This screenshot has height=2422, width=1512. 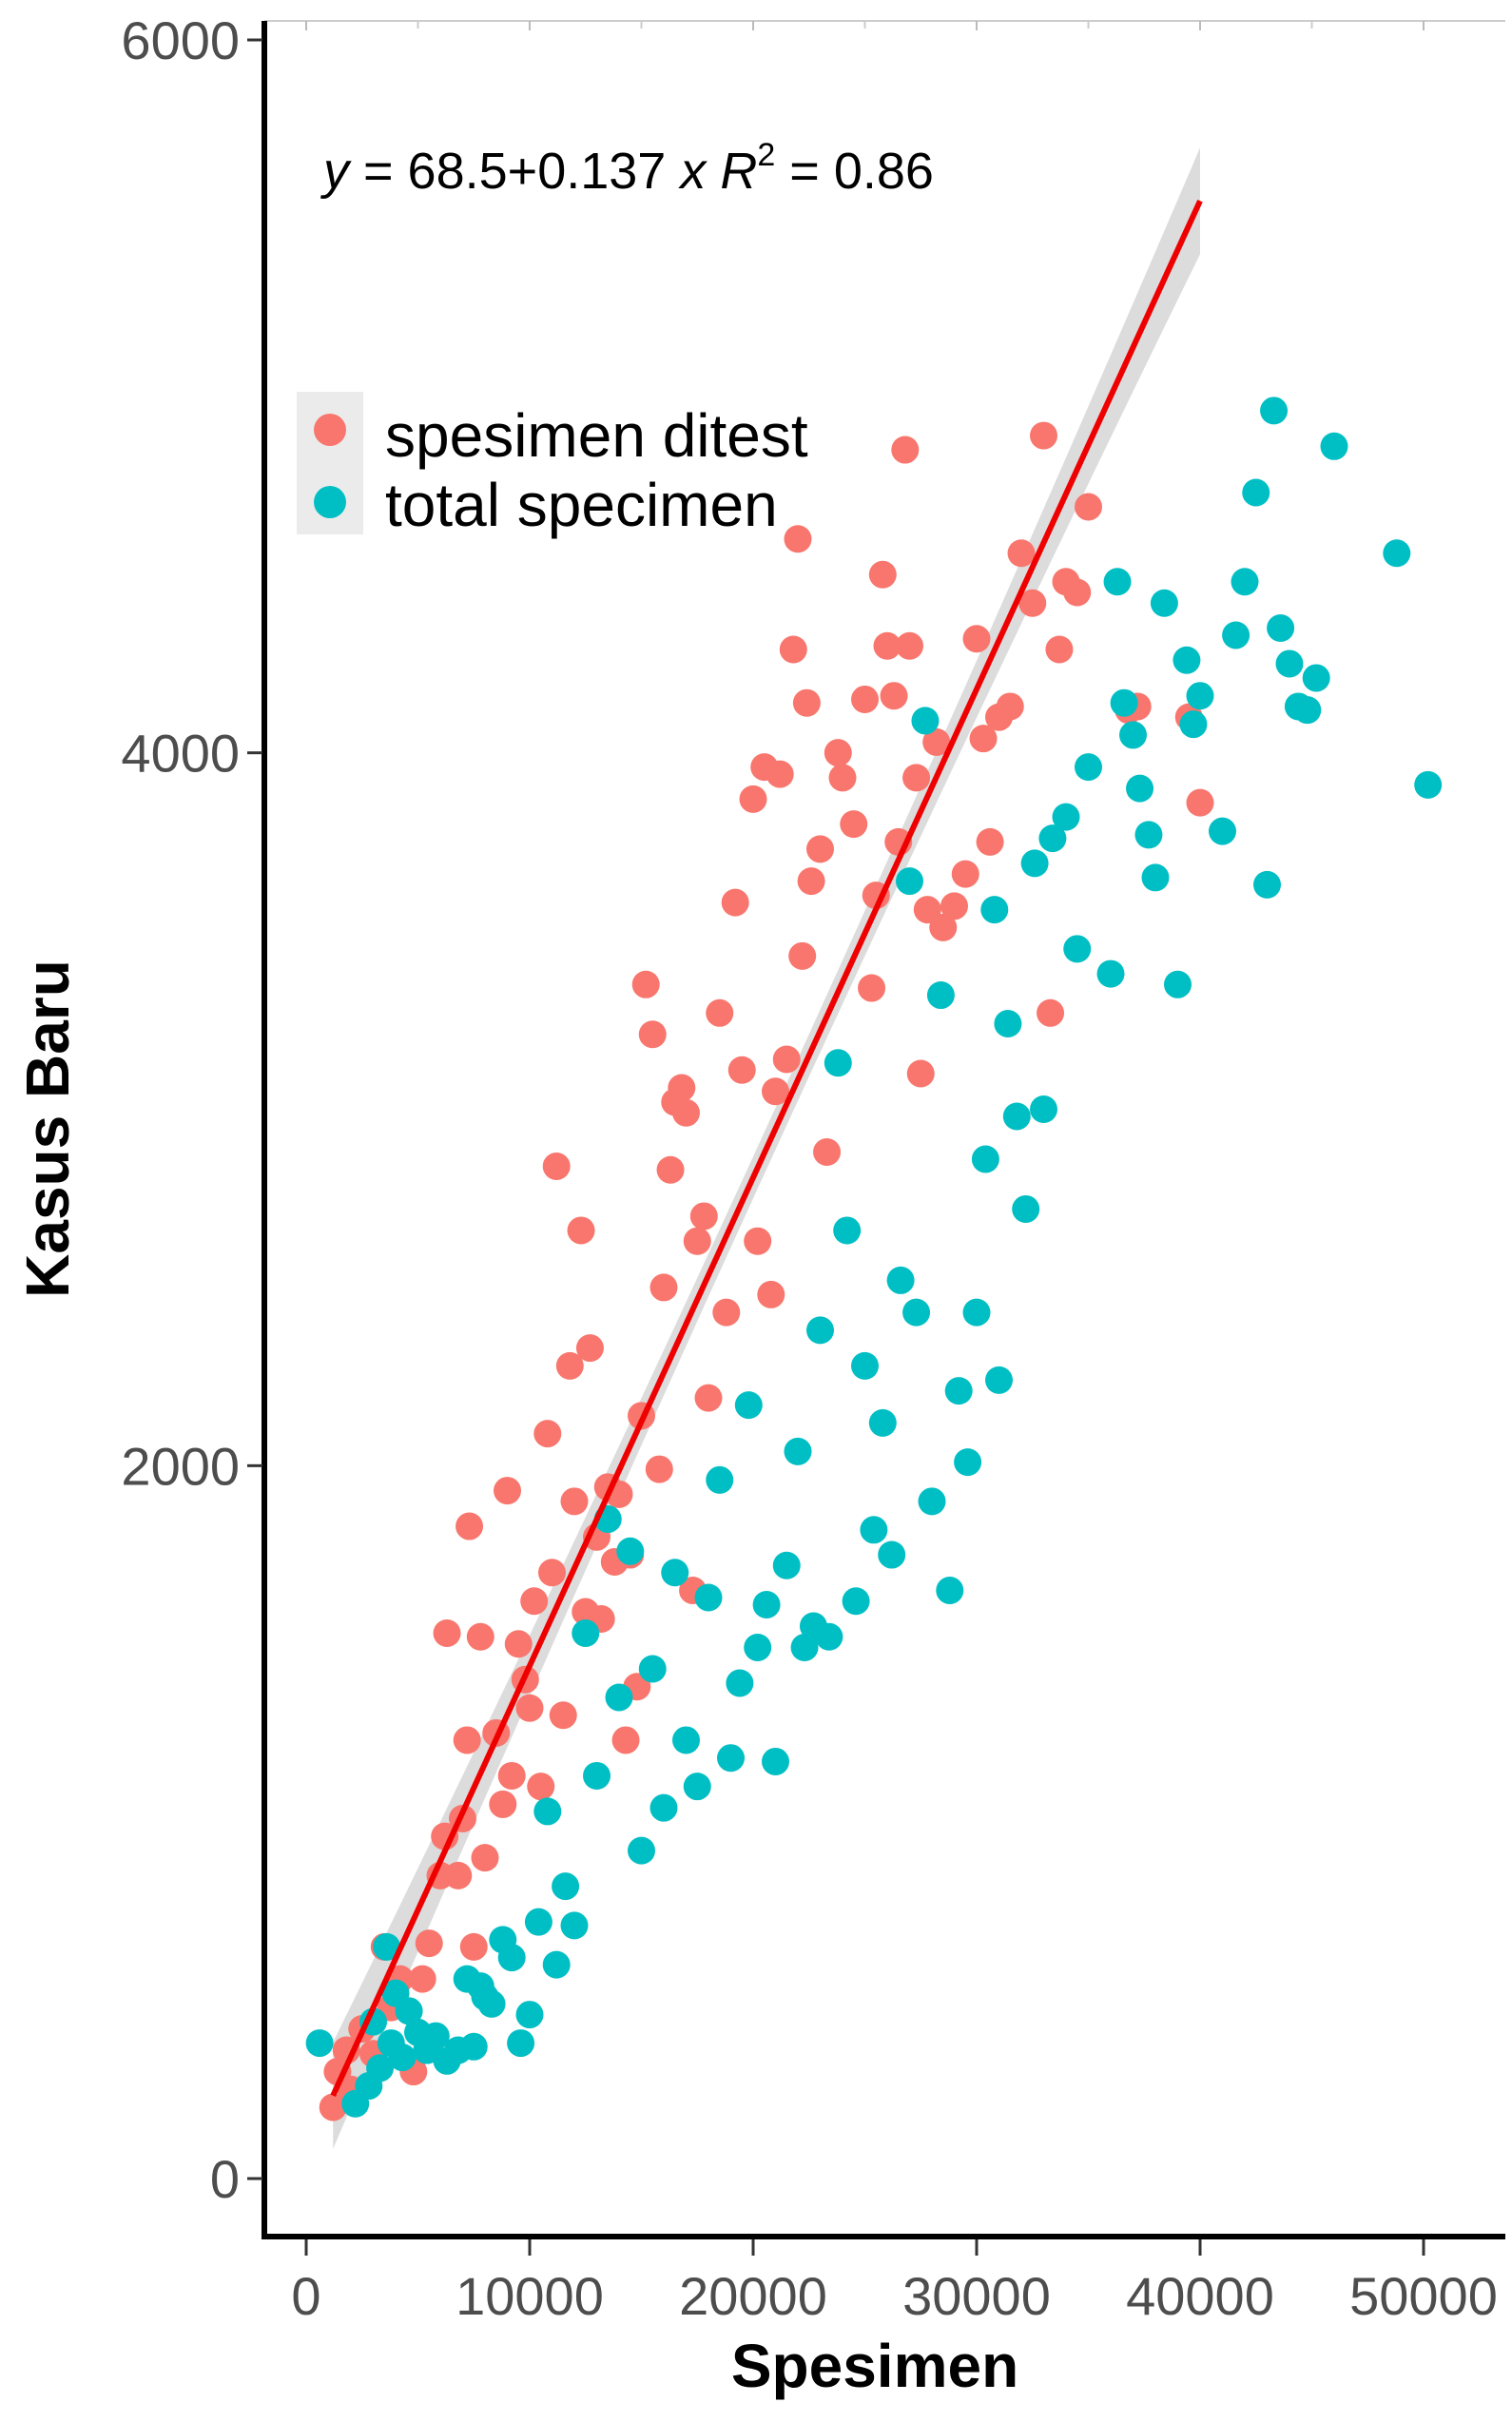 I want to click on y-axis-title: Kasus Baru, so click(x=48, y=1128).